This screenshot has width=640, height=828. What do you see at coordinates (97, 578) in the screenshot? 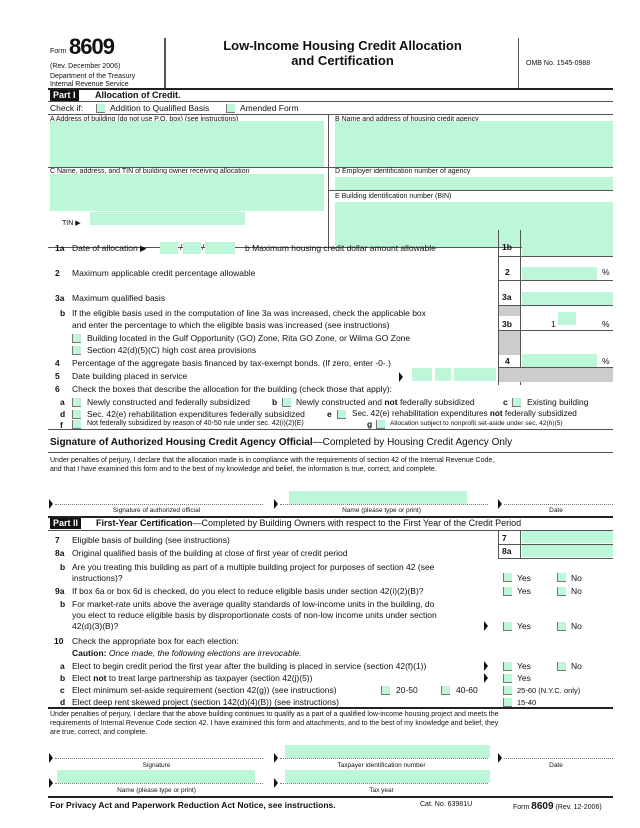
I see `line-8b-label-2: instructions)?` at bounding box center [97, 578].